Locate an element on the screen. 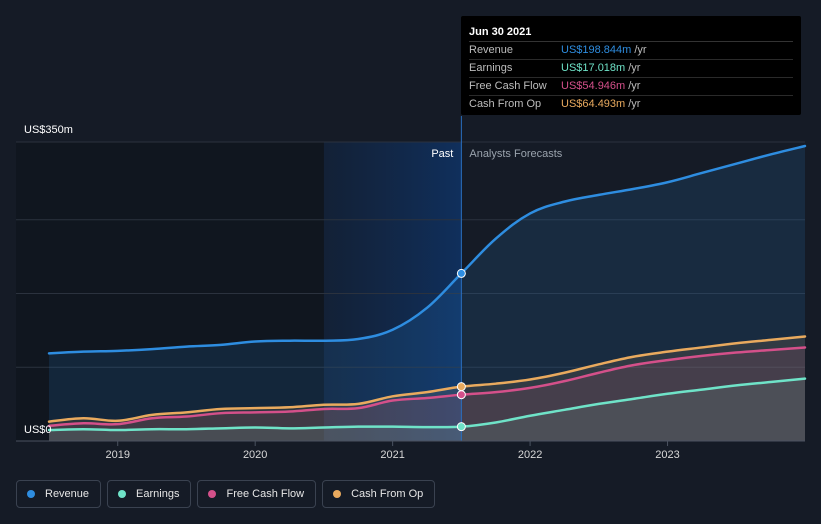  x-tick-label: 2022 is located at coordinates (530, 455).